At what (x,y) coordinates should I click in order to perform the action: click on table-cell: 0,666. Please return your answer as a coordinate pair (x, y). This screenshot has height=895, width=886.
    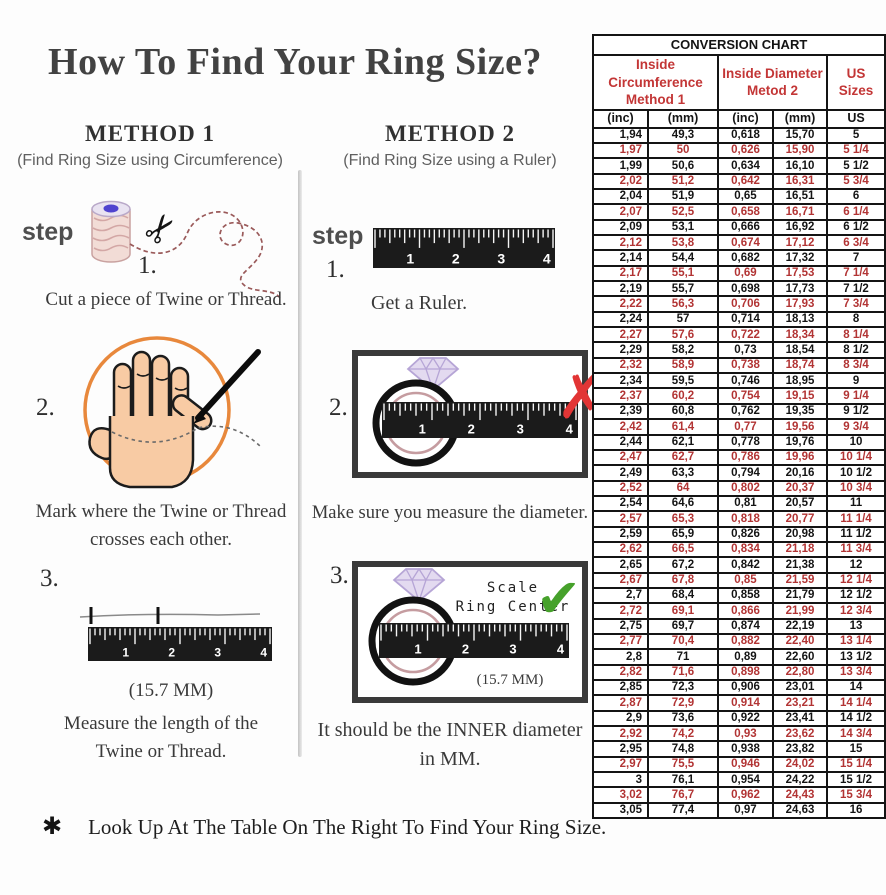
    Looking at the image, I should click on (745, 227).